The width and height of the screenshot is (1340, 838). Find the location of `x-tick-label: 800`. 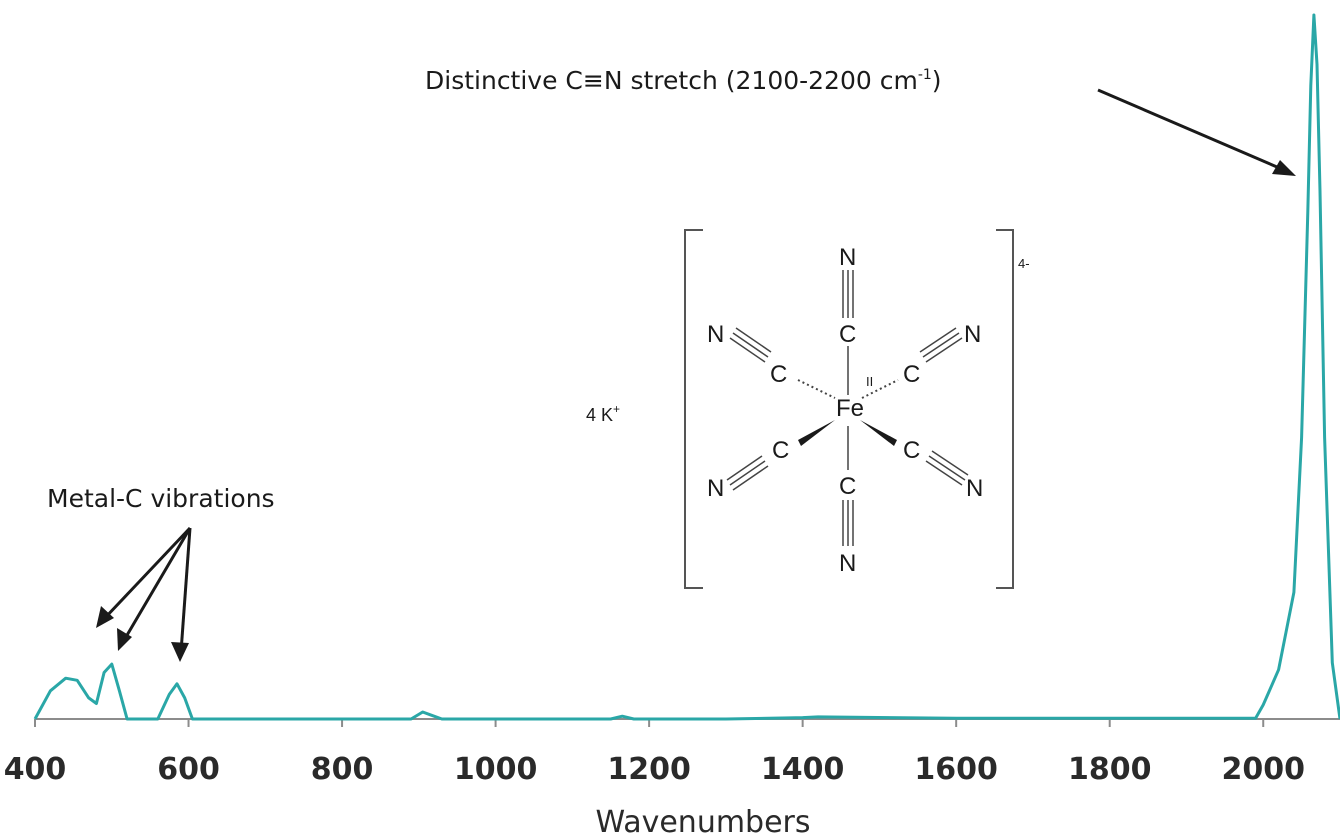

x-tick-label: 800 is located at coordinates (342, 769).